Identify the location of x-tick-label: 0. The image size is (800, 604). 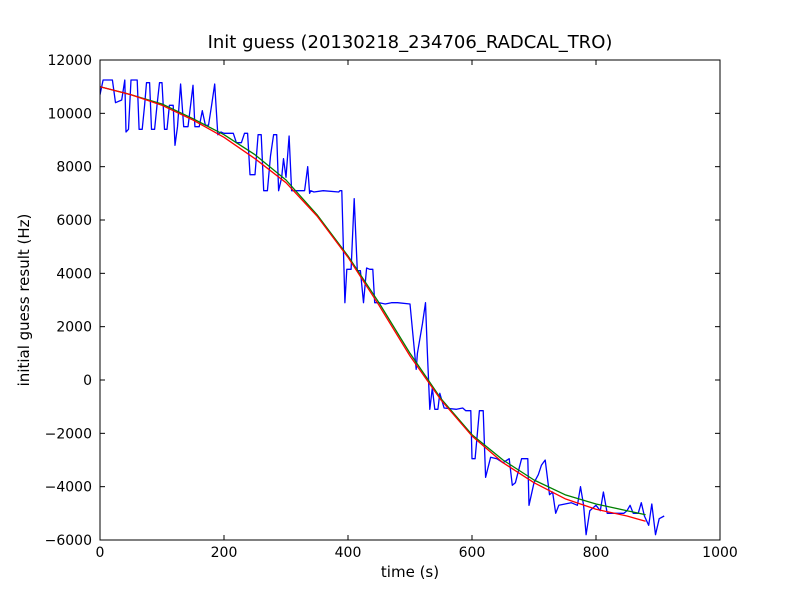
(100, 553).